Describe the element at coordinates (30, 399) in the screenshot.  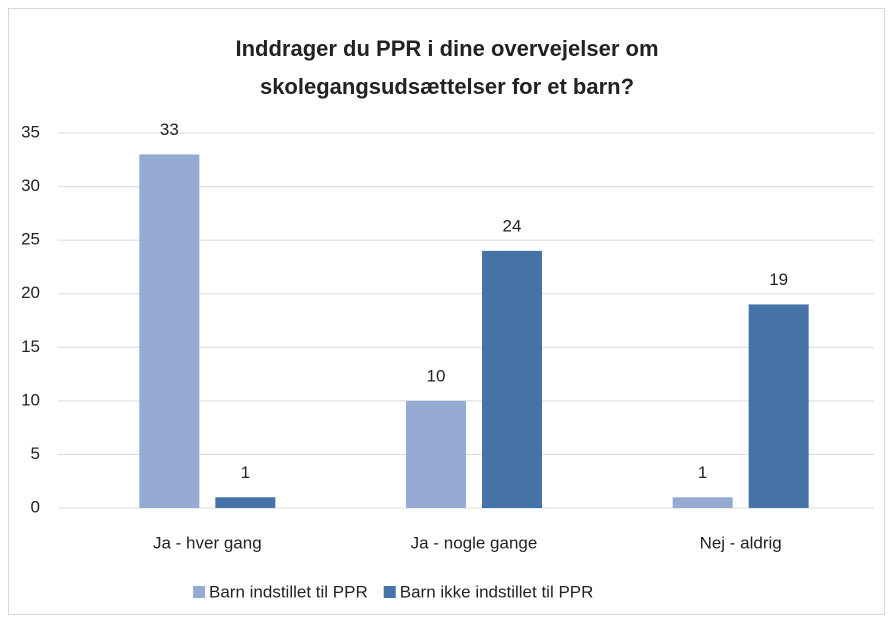
I see `y-tick-label: 10` at that location.